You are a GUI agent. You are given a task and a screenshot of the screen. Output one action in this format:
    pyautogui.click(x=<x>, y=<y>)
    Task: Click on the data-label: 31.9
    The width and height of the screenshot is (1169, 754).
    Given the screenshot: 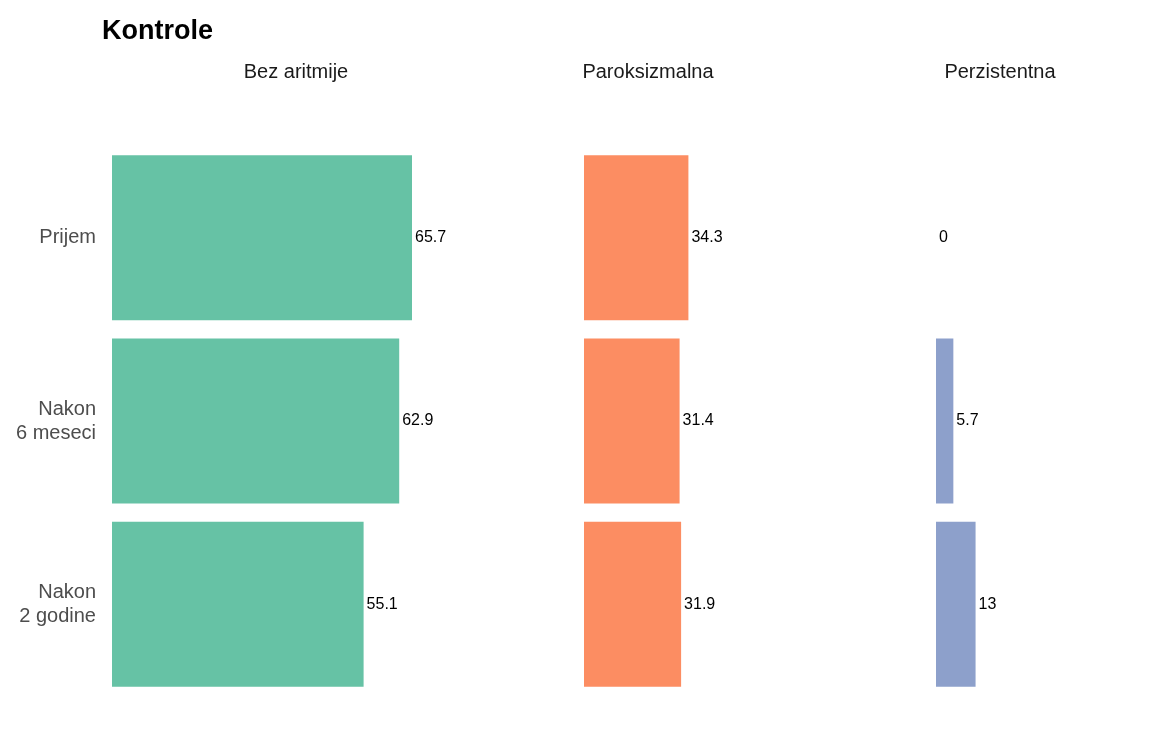 What is the action you would take?
    pyautogui.click(x=700, y=603)
    